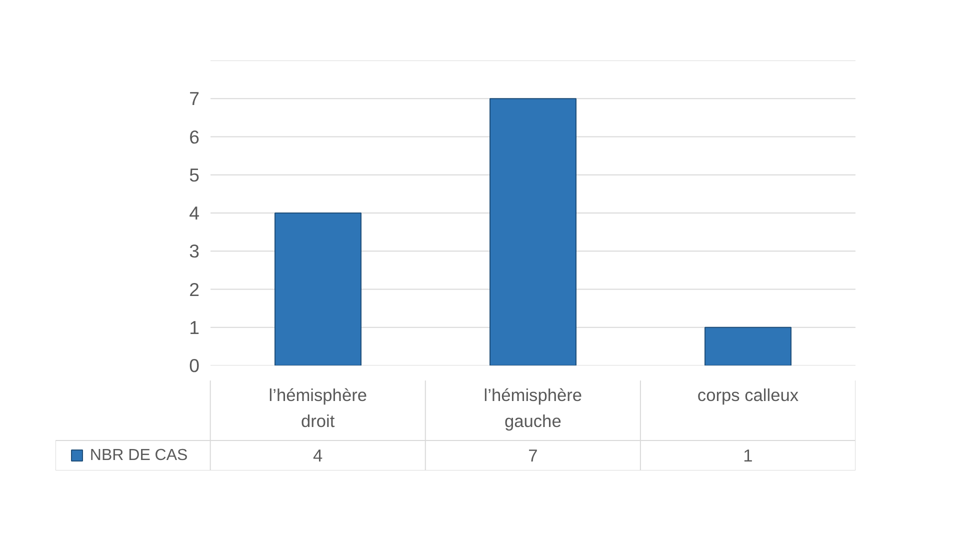 Image resolution: width=955 pixels, height=533 pixels. Describe the element at coordinates (194, 365) in the screenshot. I see `y-tick-label: 0` at that location.